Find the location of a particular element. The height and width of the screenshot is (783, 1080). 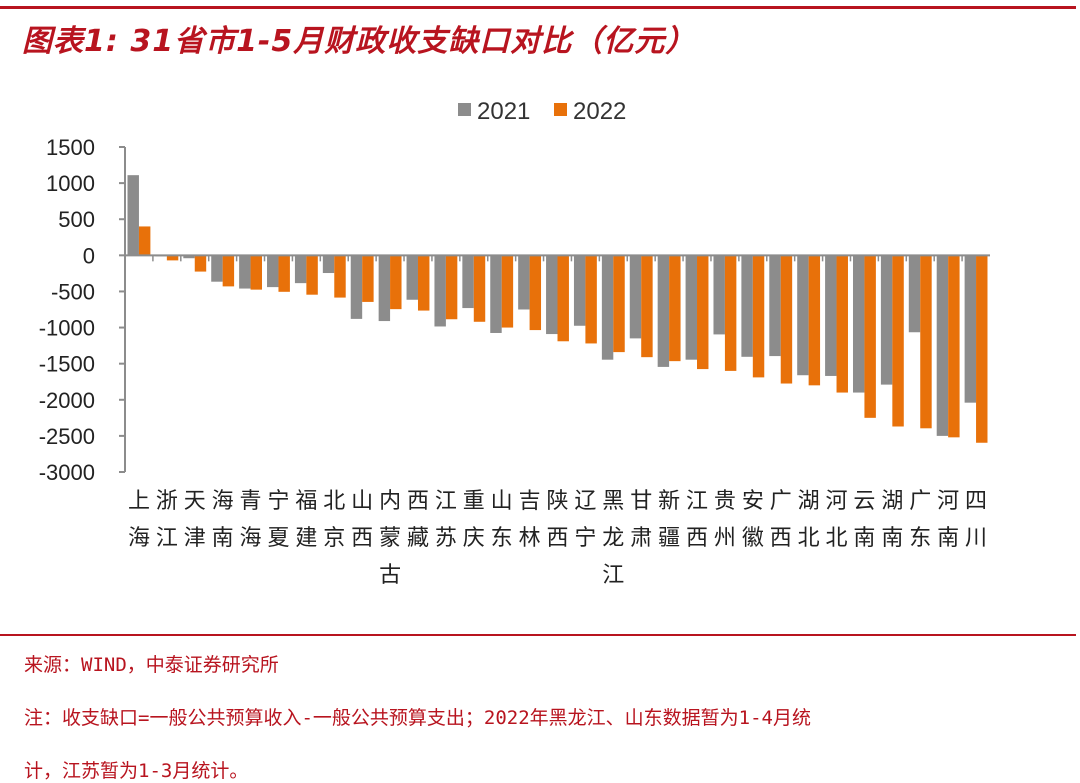

y-tick-label: 0 is located at coordinates (89, 255).